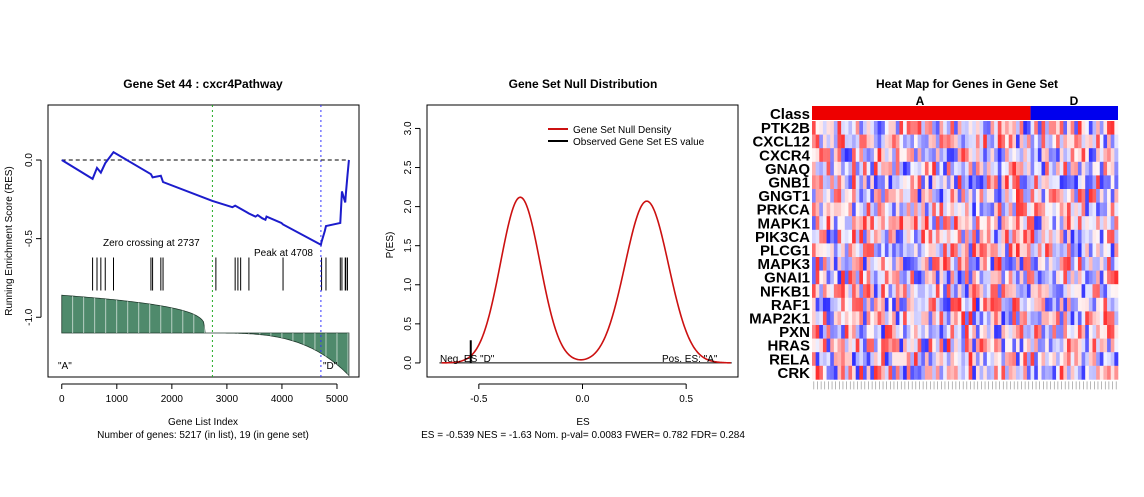 This screenshot has width=1144, height=497. Describe the element at coordinates (583, 422) in the screenshot. I see `null-dist-x-label: ES` at that location.